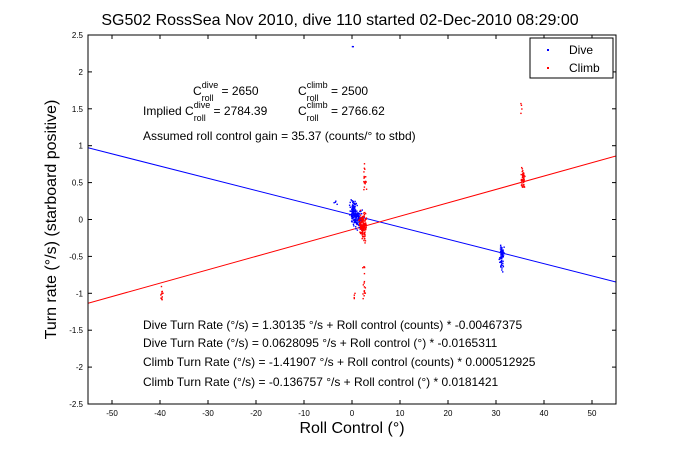  Describe the element at coordinates (208, 413) in the screenshot. I see `x-tick-label: -30` at that location.